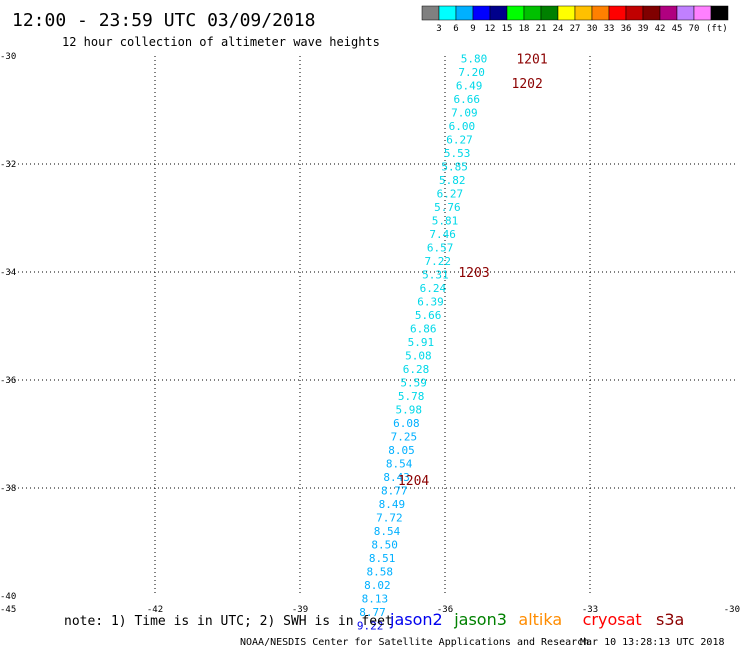 This screenshot has width=740, height=650. Describe the element at coordinates (507, 29) in the screenshot. I see `scale-tick-label: 15` at that location.